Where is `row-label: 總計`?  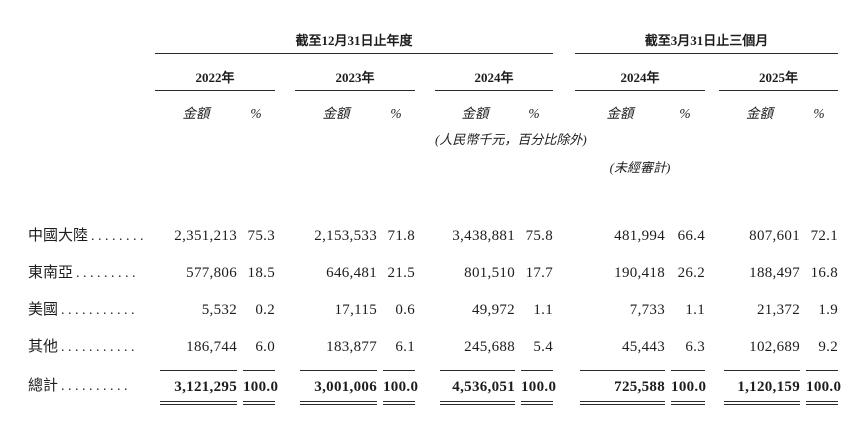 row-label: 總計 is located at coordinates (43, 386).